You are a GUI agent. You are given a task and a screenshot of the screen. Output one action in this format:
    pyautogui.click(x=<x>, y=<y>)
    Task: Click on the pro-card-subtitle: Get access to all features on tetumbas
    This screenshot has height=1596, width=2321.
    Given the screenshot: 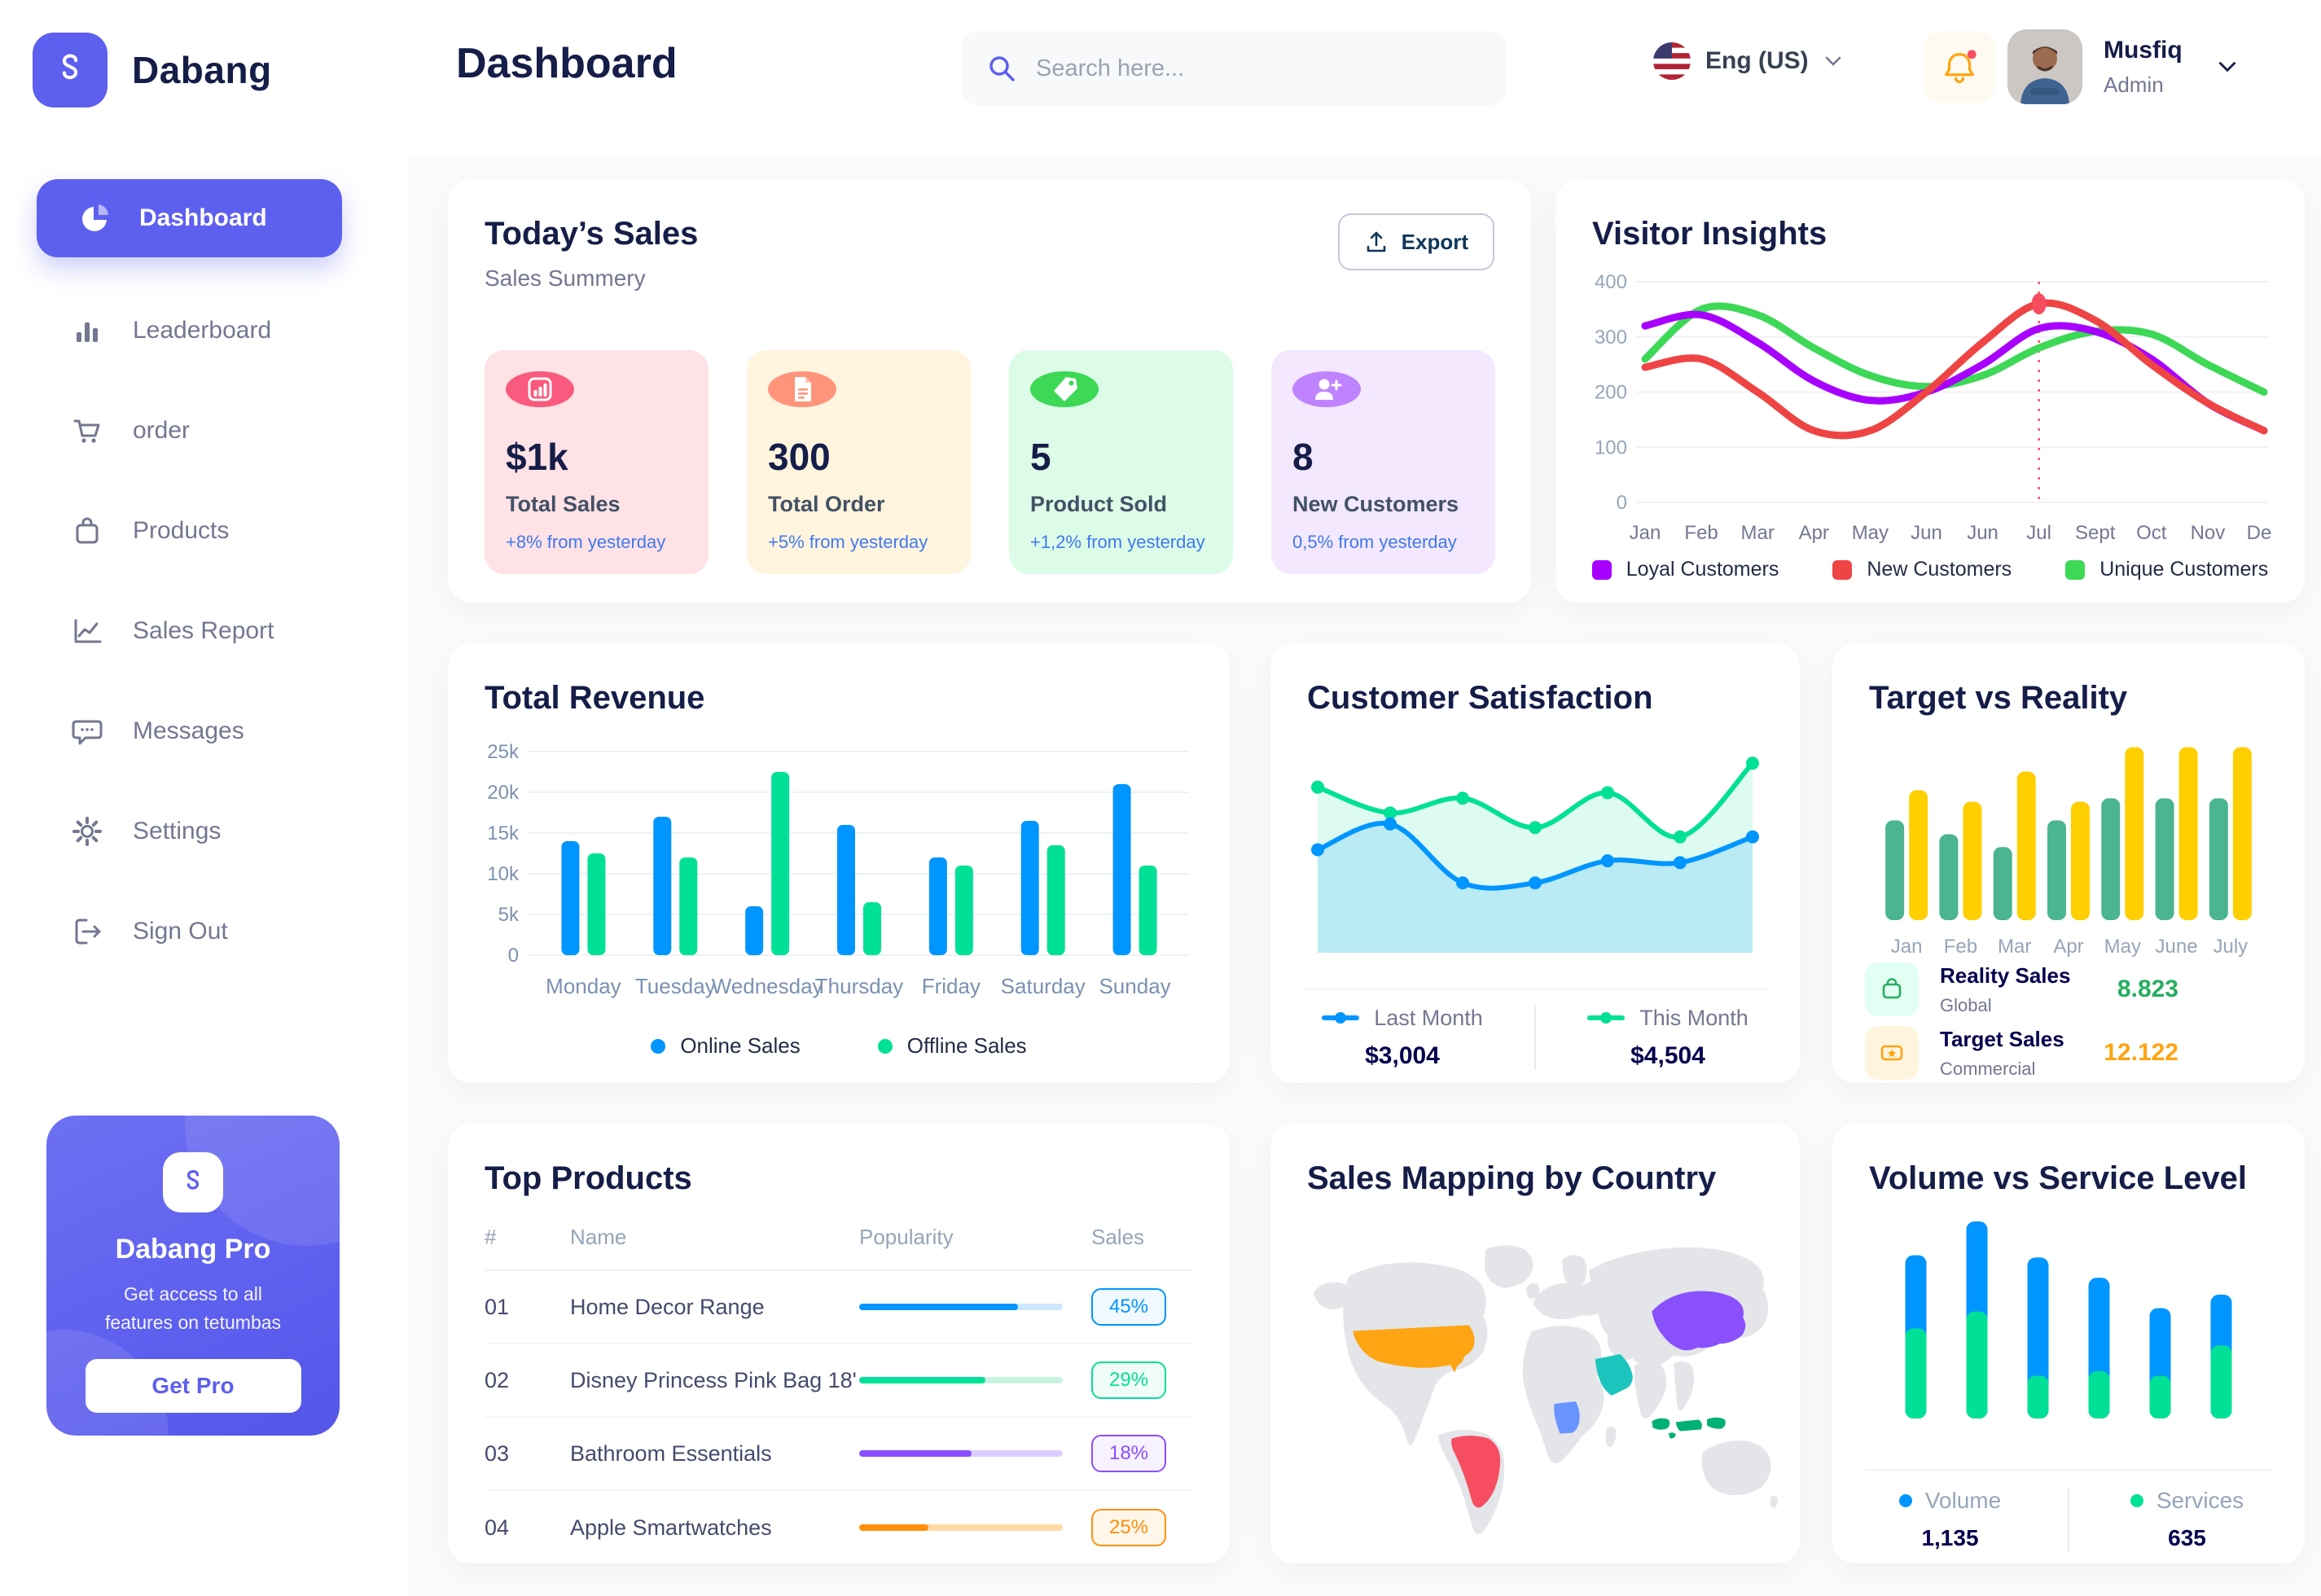 What is the action you would take?
    pyautogui.click(x=193, y=1308)
    